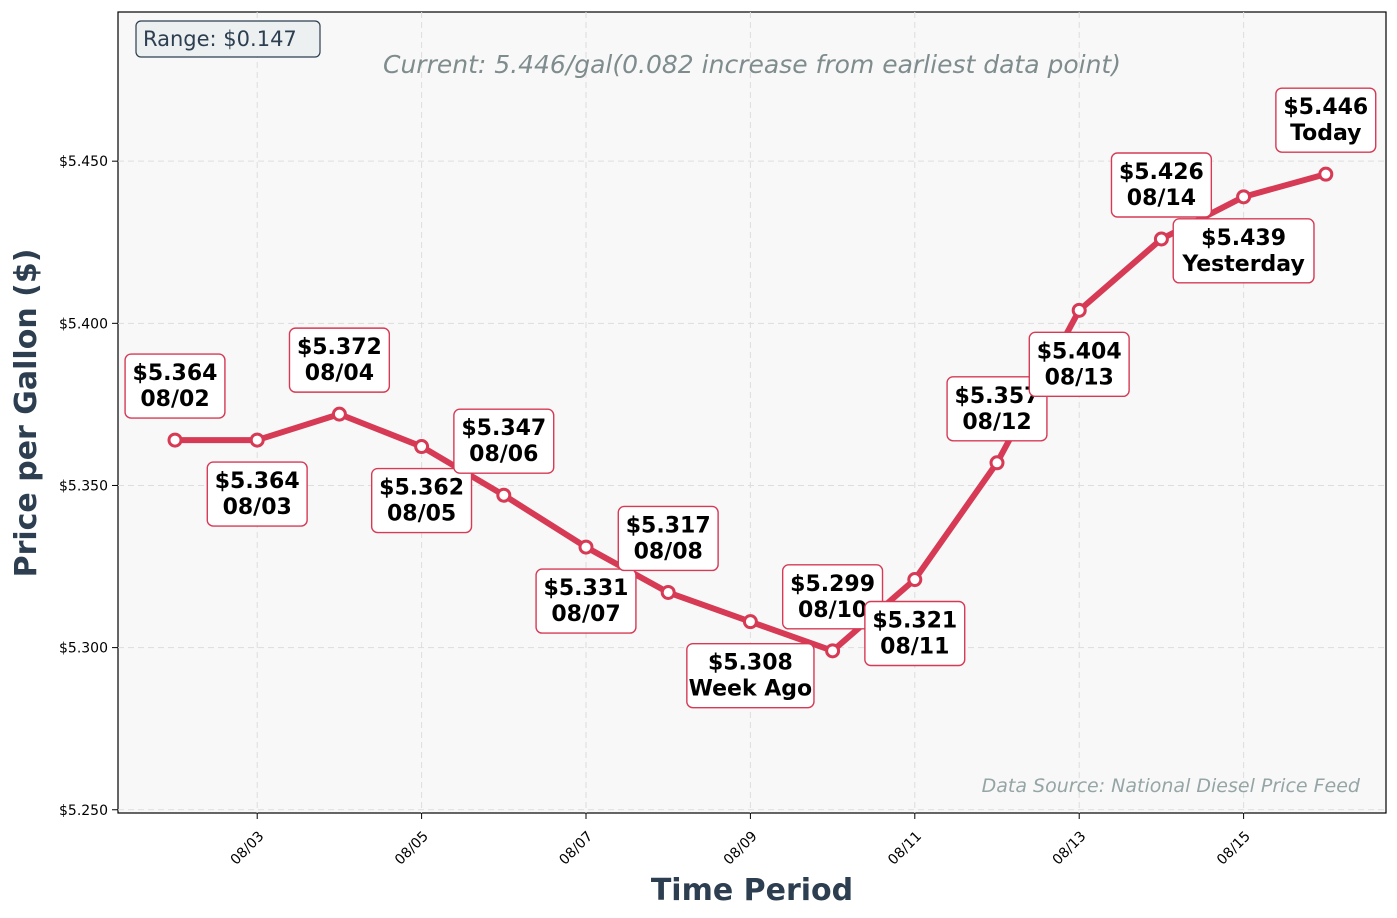 The height and width of the screenshot is (918, 1397). Describe the element at coordinates (257, 507) in the screenshot. I see `data-label-date: 08/03` at that location.